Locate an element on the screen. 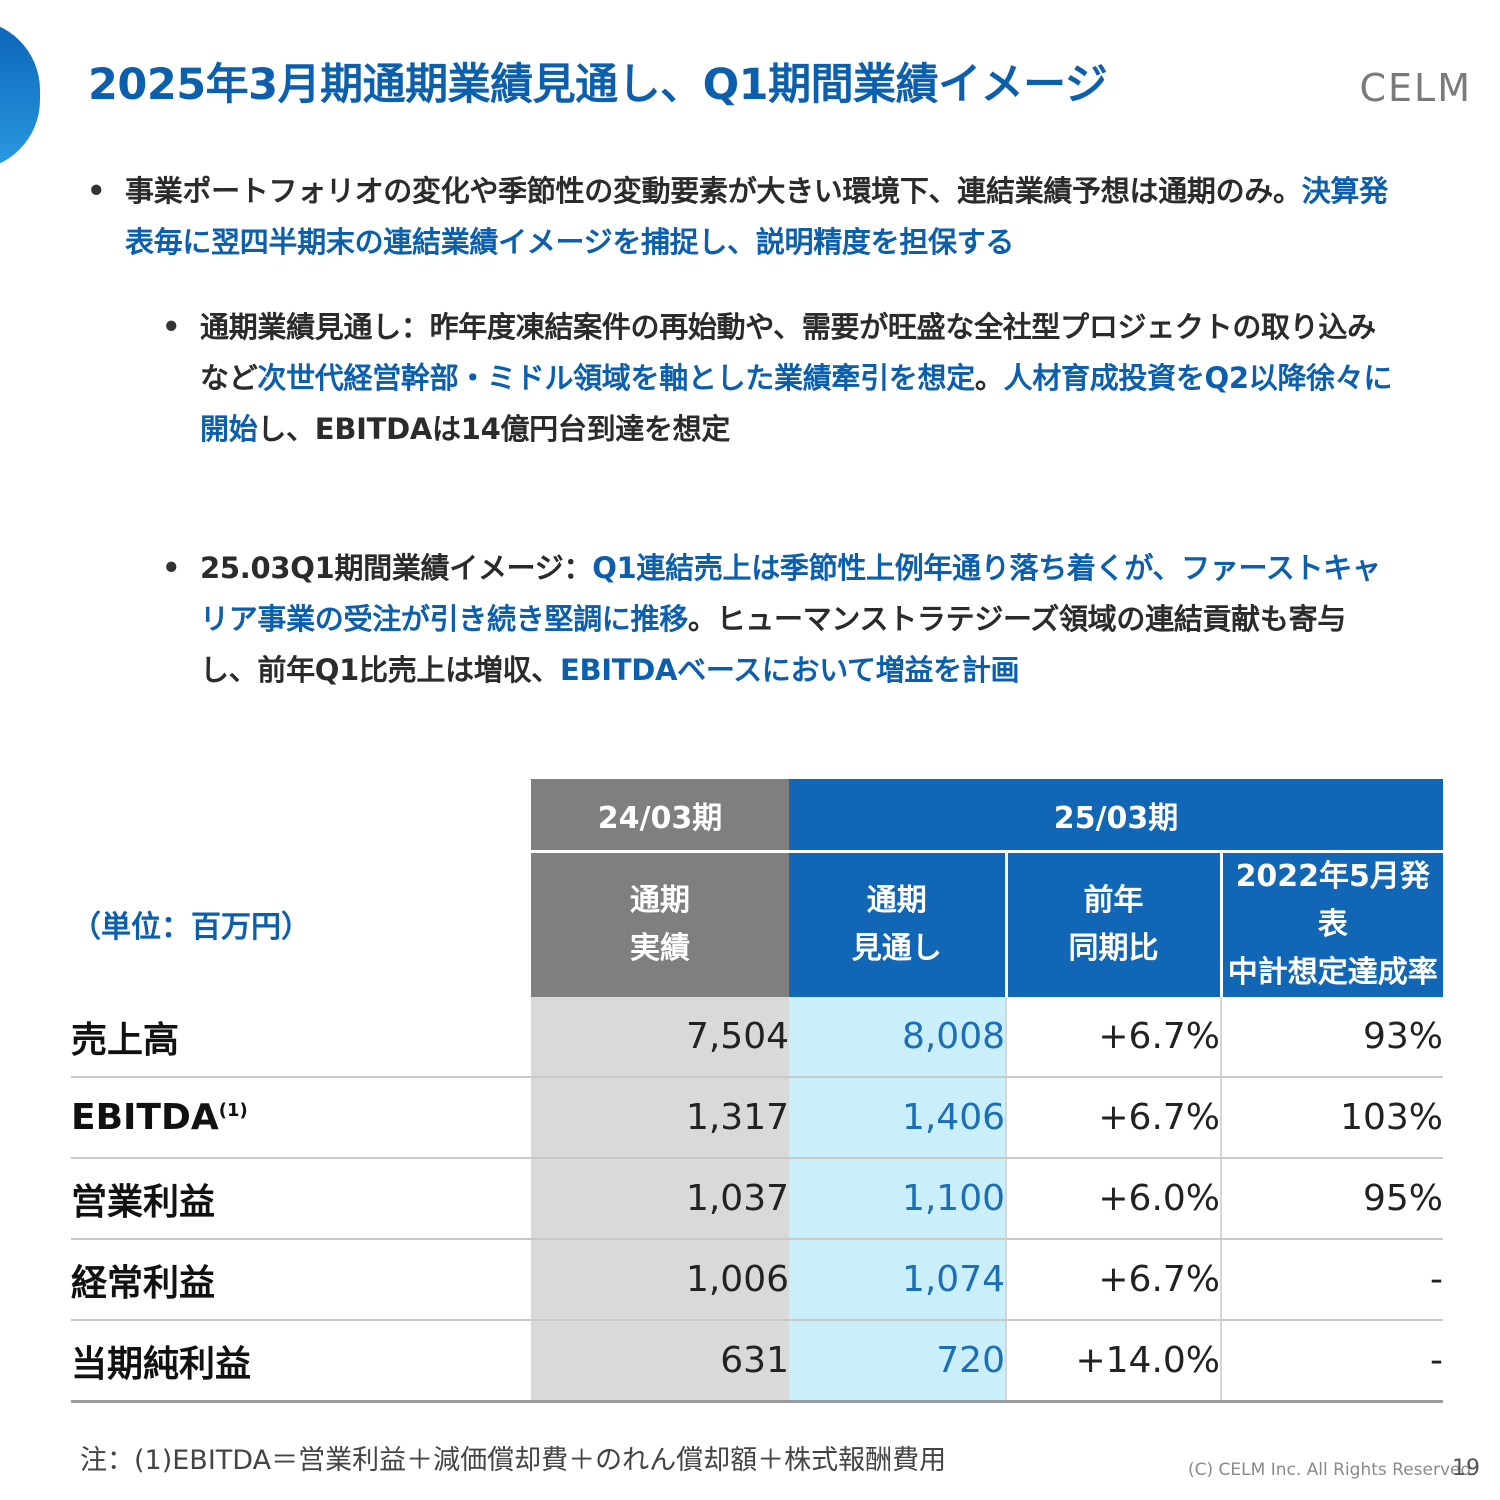  period-prev-header: 24/03期 is located at coordinates (660, 816).